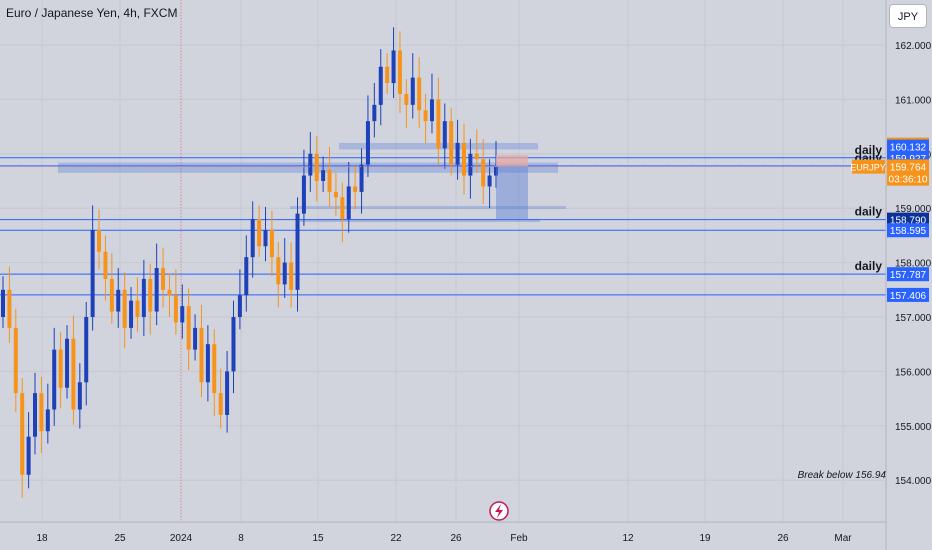 This screenshot has height=550, width=932. Describe the element at coordinates (705, 538) in the screenshot. I see `time-tick-label: 19` at that location.